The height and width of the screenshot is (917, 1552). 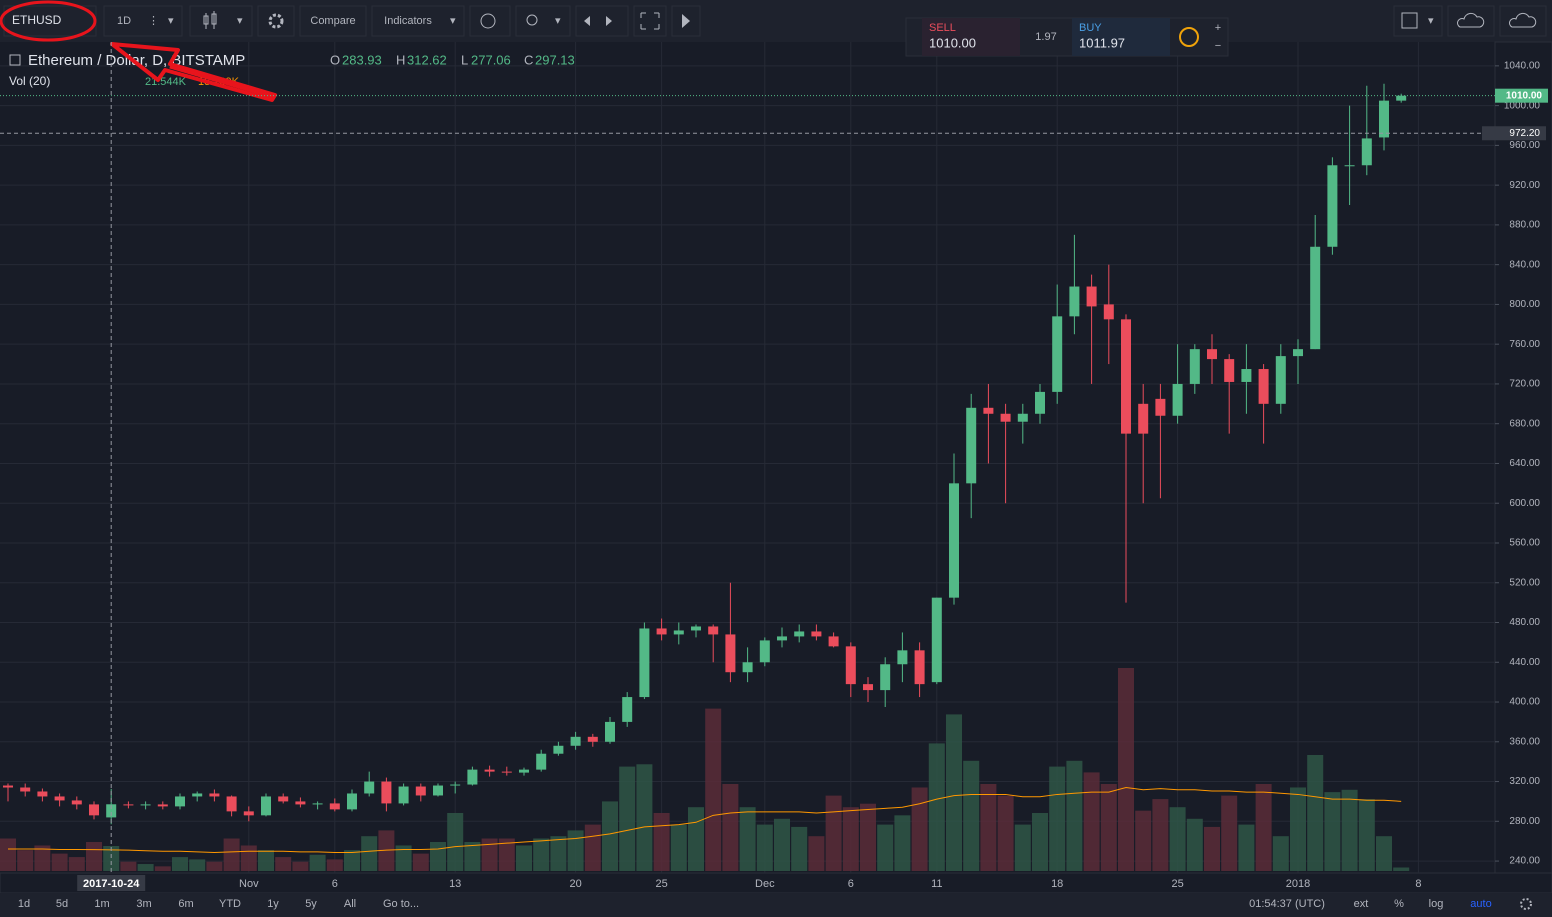 I want to click on range-button: 1d, so click(x=24, y=904).